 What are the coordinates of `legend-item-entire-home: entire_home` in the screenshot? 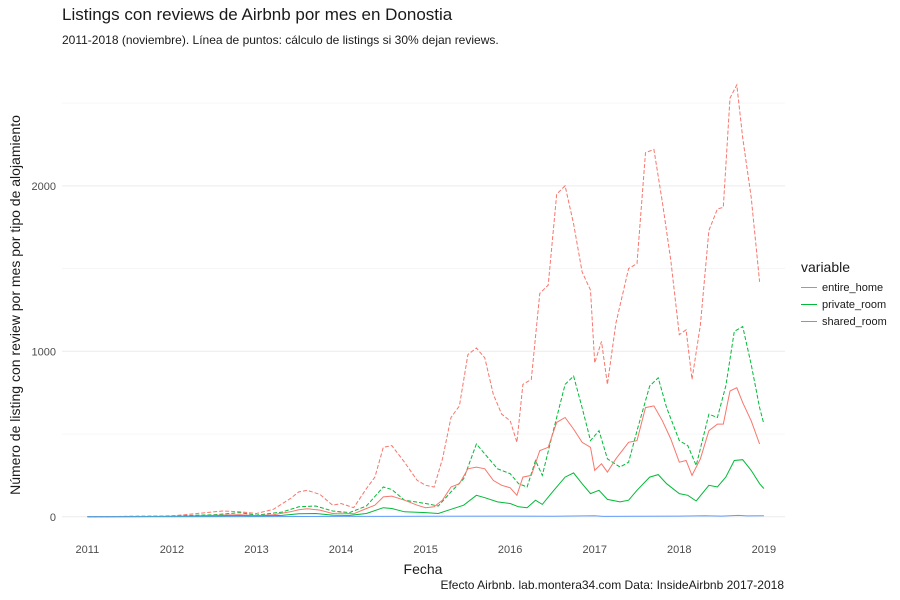 It's located at (844, 287).